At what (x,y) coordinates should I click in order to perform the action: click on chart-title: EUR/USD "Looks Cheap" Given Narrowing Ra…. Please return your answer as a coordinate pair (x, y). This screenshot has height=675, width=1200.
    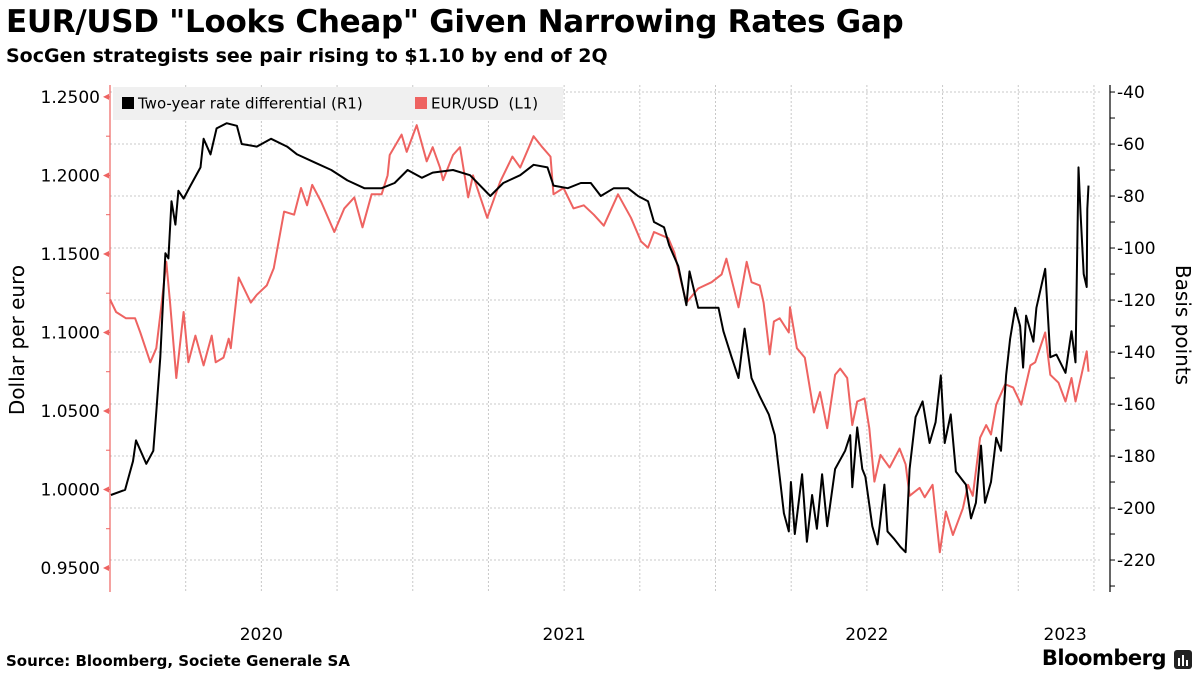
    Looking at the image, I should click on (455, 22).